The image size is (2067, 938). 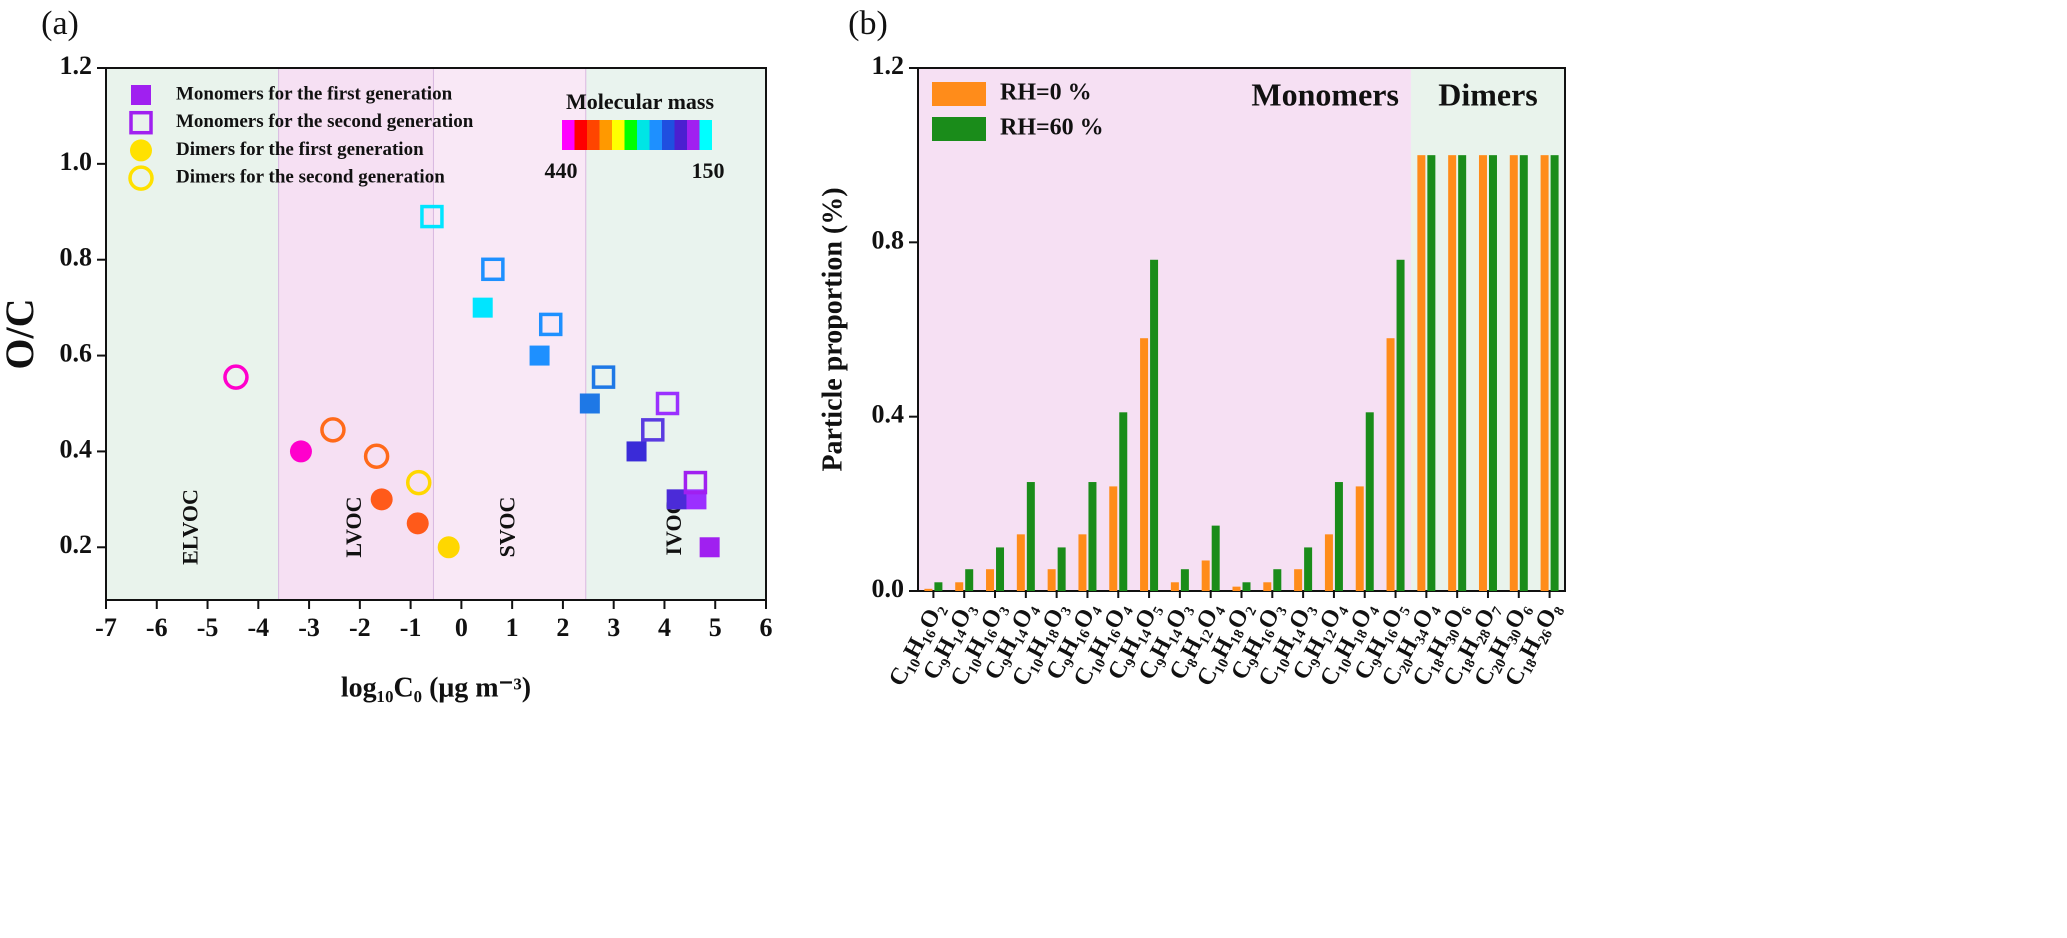 What do you see at coordinates (507, 527) in the screenshot?
I see `region-label: SVOC` at bounding box center [507, 527].